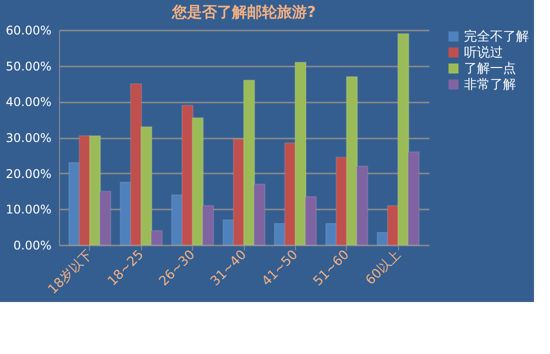 The width and height of the screenshot is (550, 354). Describe the element at coordinates (29, 138) in the screenshot. I see `y-tick-label: 30.00%` at that location.